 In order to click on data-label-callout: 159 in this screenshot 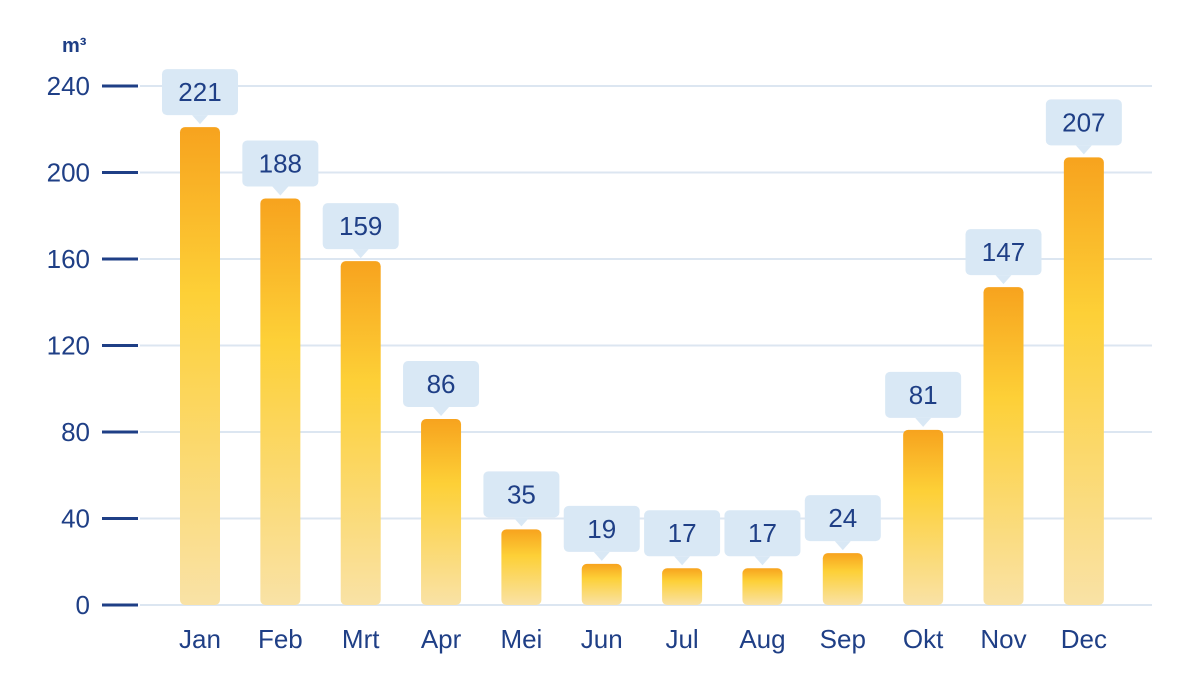, I will do `click(360, 231)`.